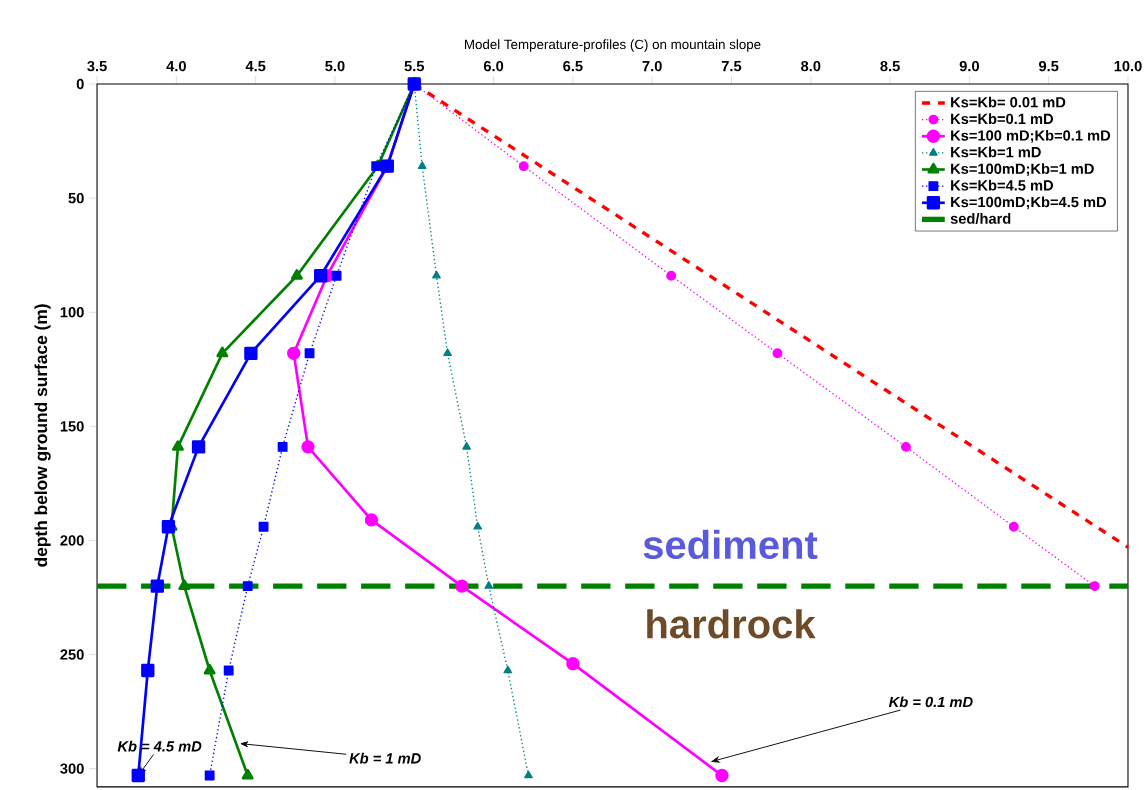  Describe the element at coordinates (72, 312) in the screenshot. I see `y-tick-label: 100` at that location.